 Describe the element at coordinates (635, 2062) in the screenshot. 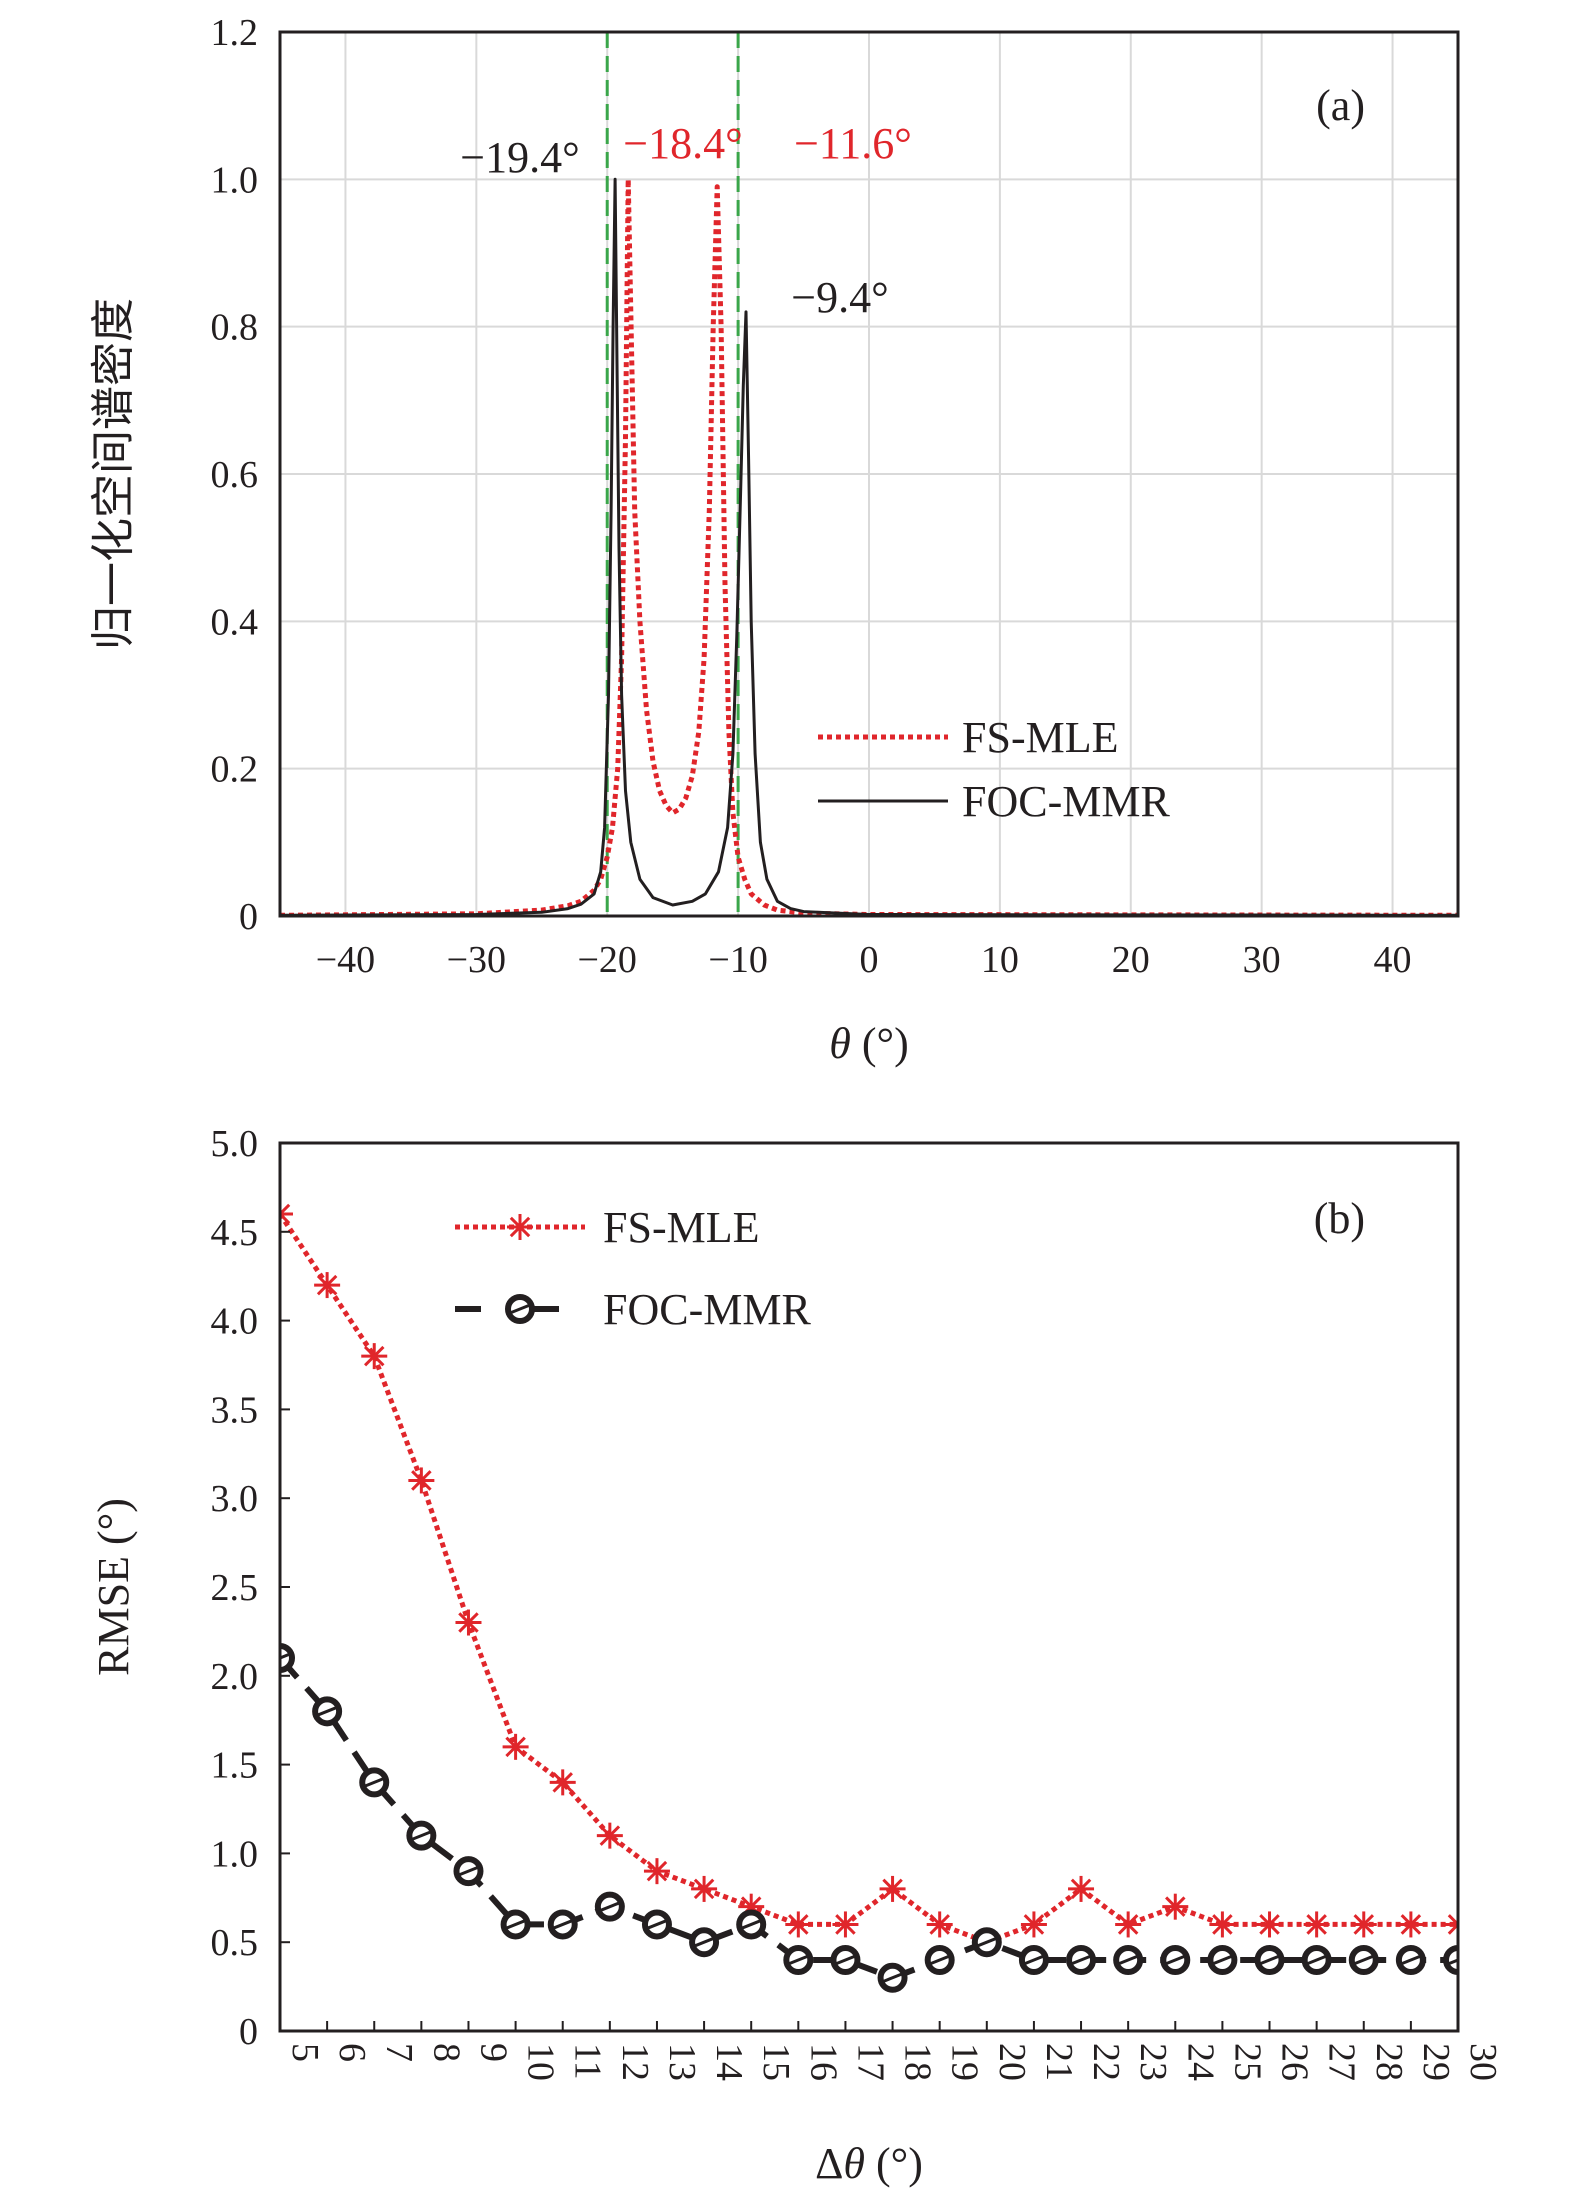

I see `x-tick-label: 12` at that location.